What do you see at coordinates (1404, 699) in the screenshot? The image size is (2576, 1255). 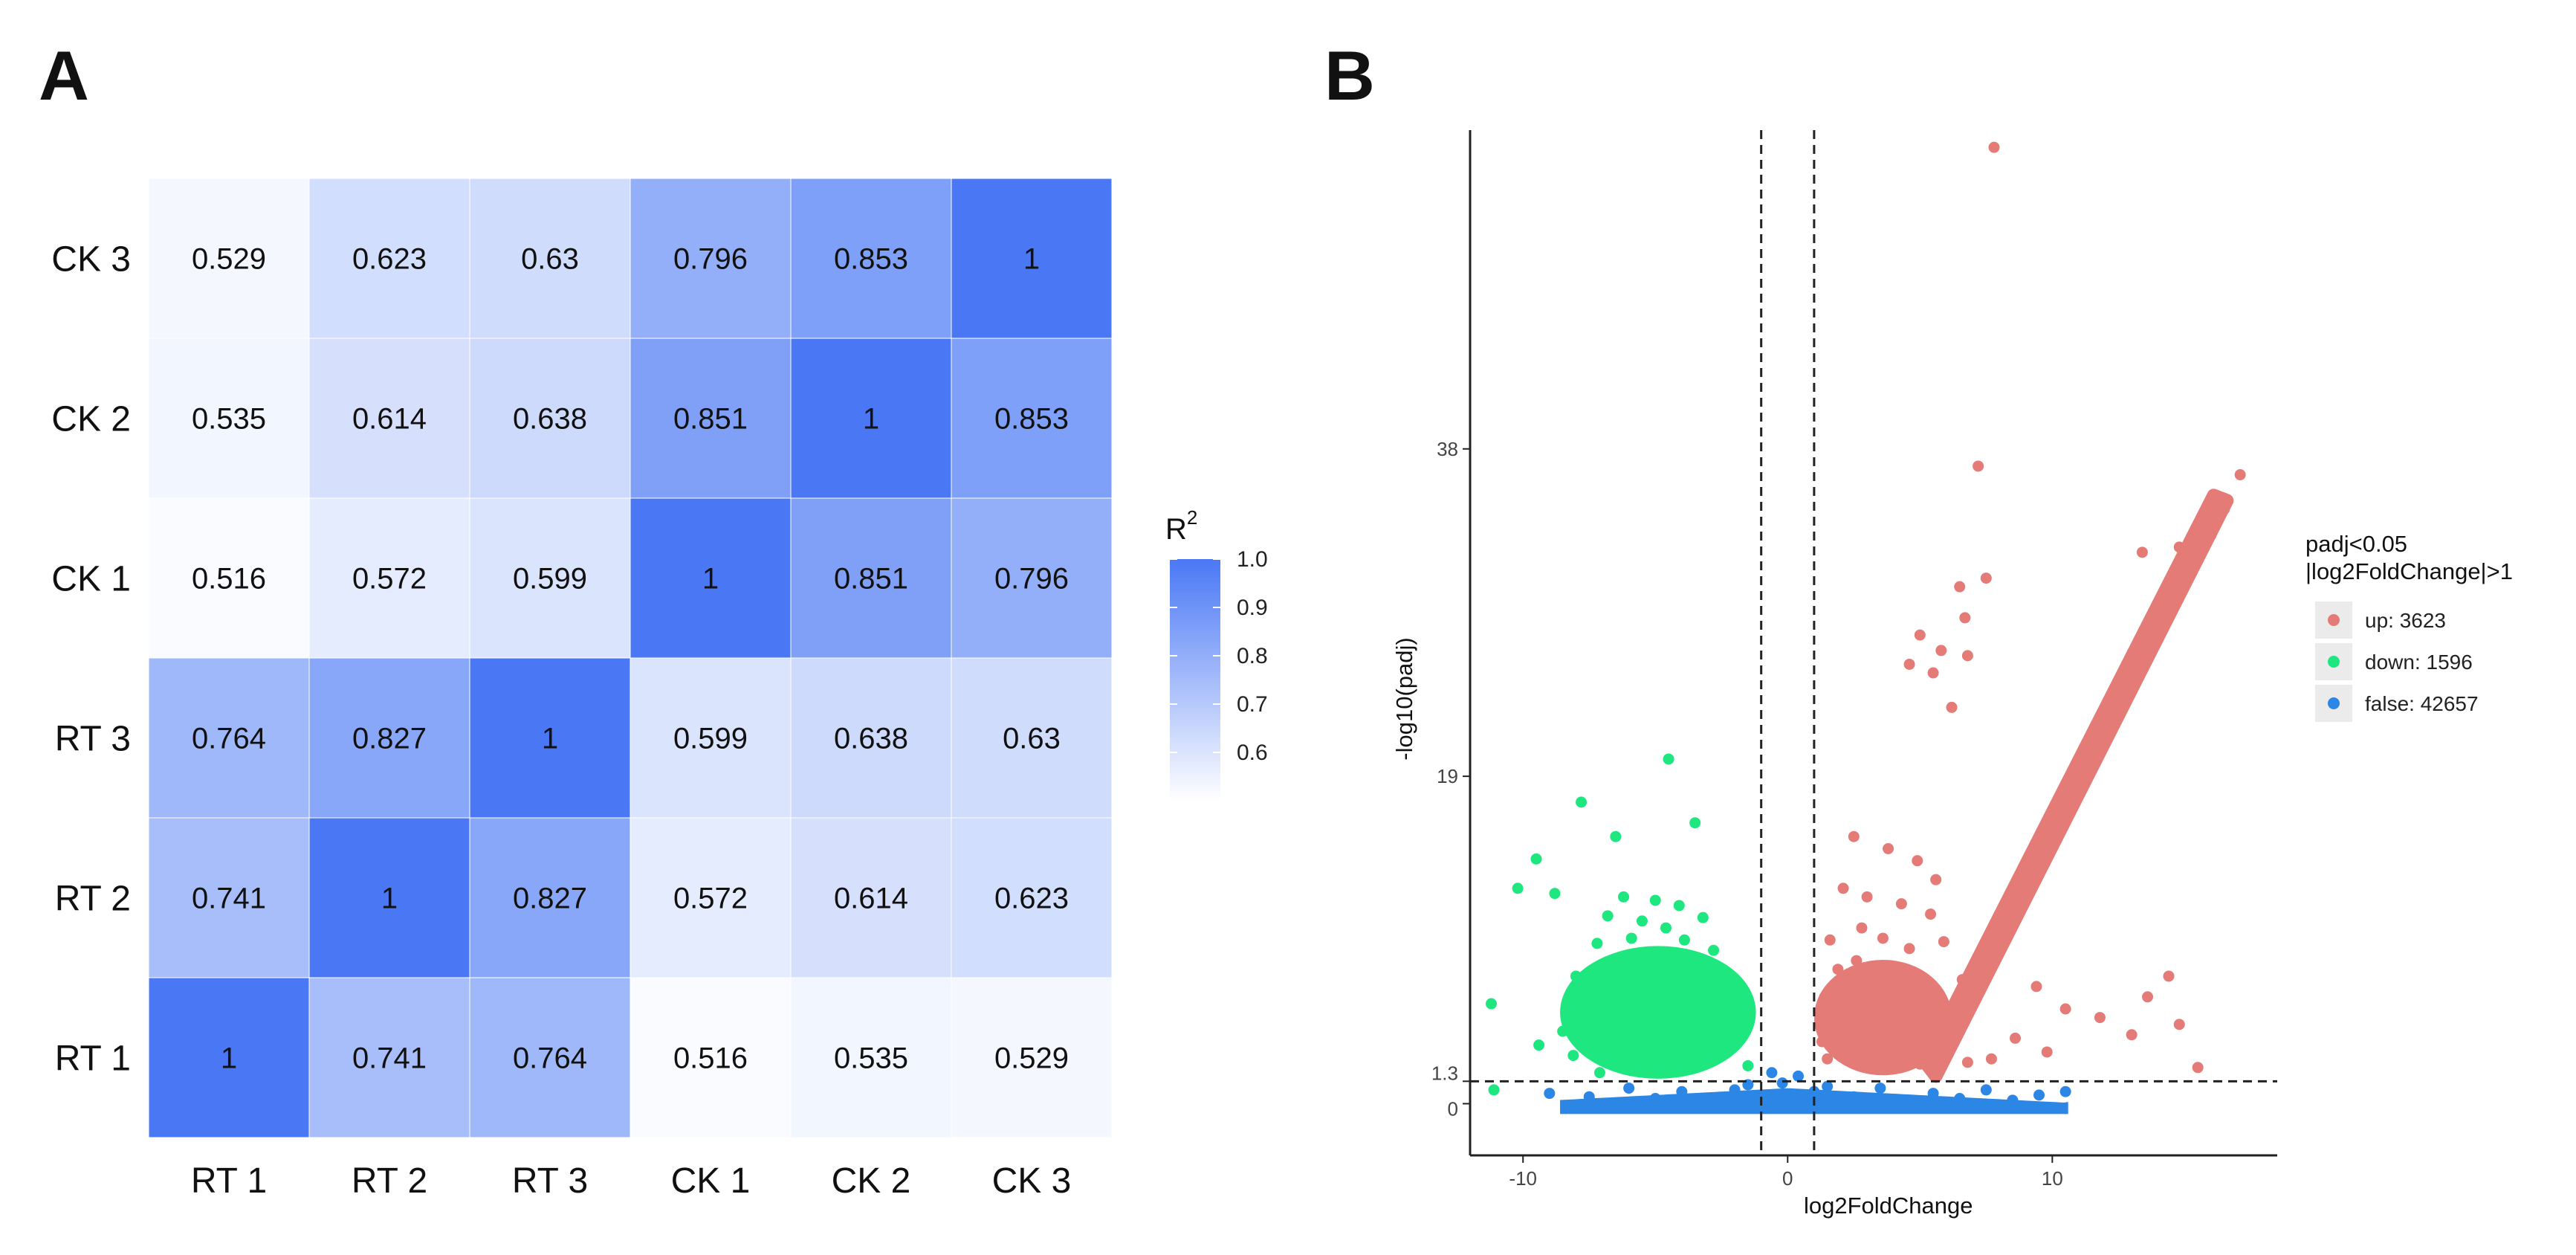 I see `volcano-y-axis-title: -log10(padj)` at bounding box center [1404, 699].